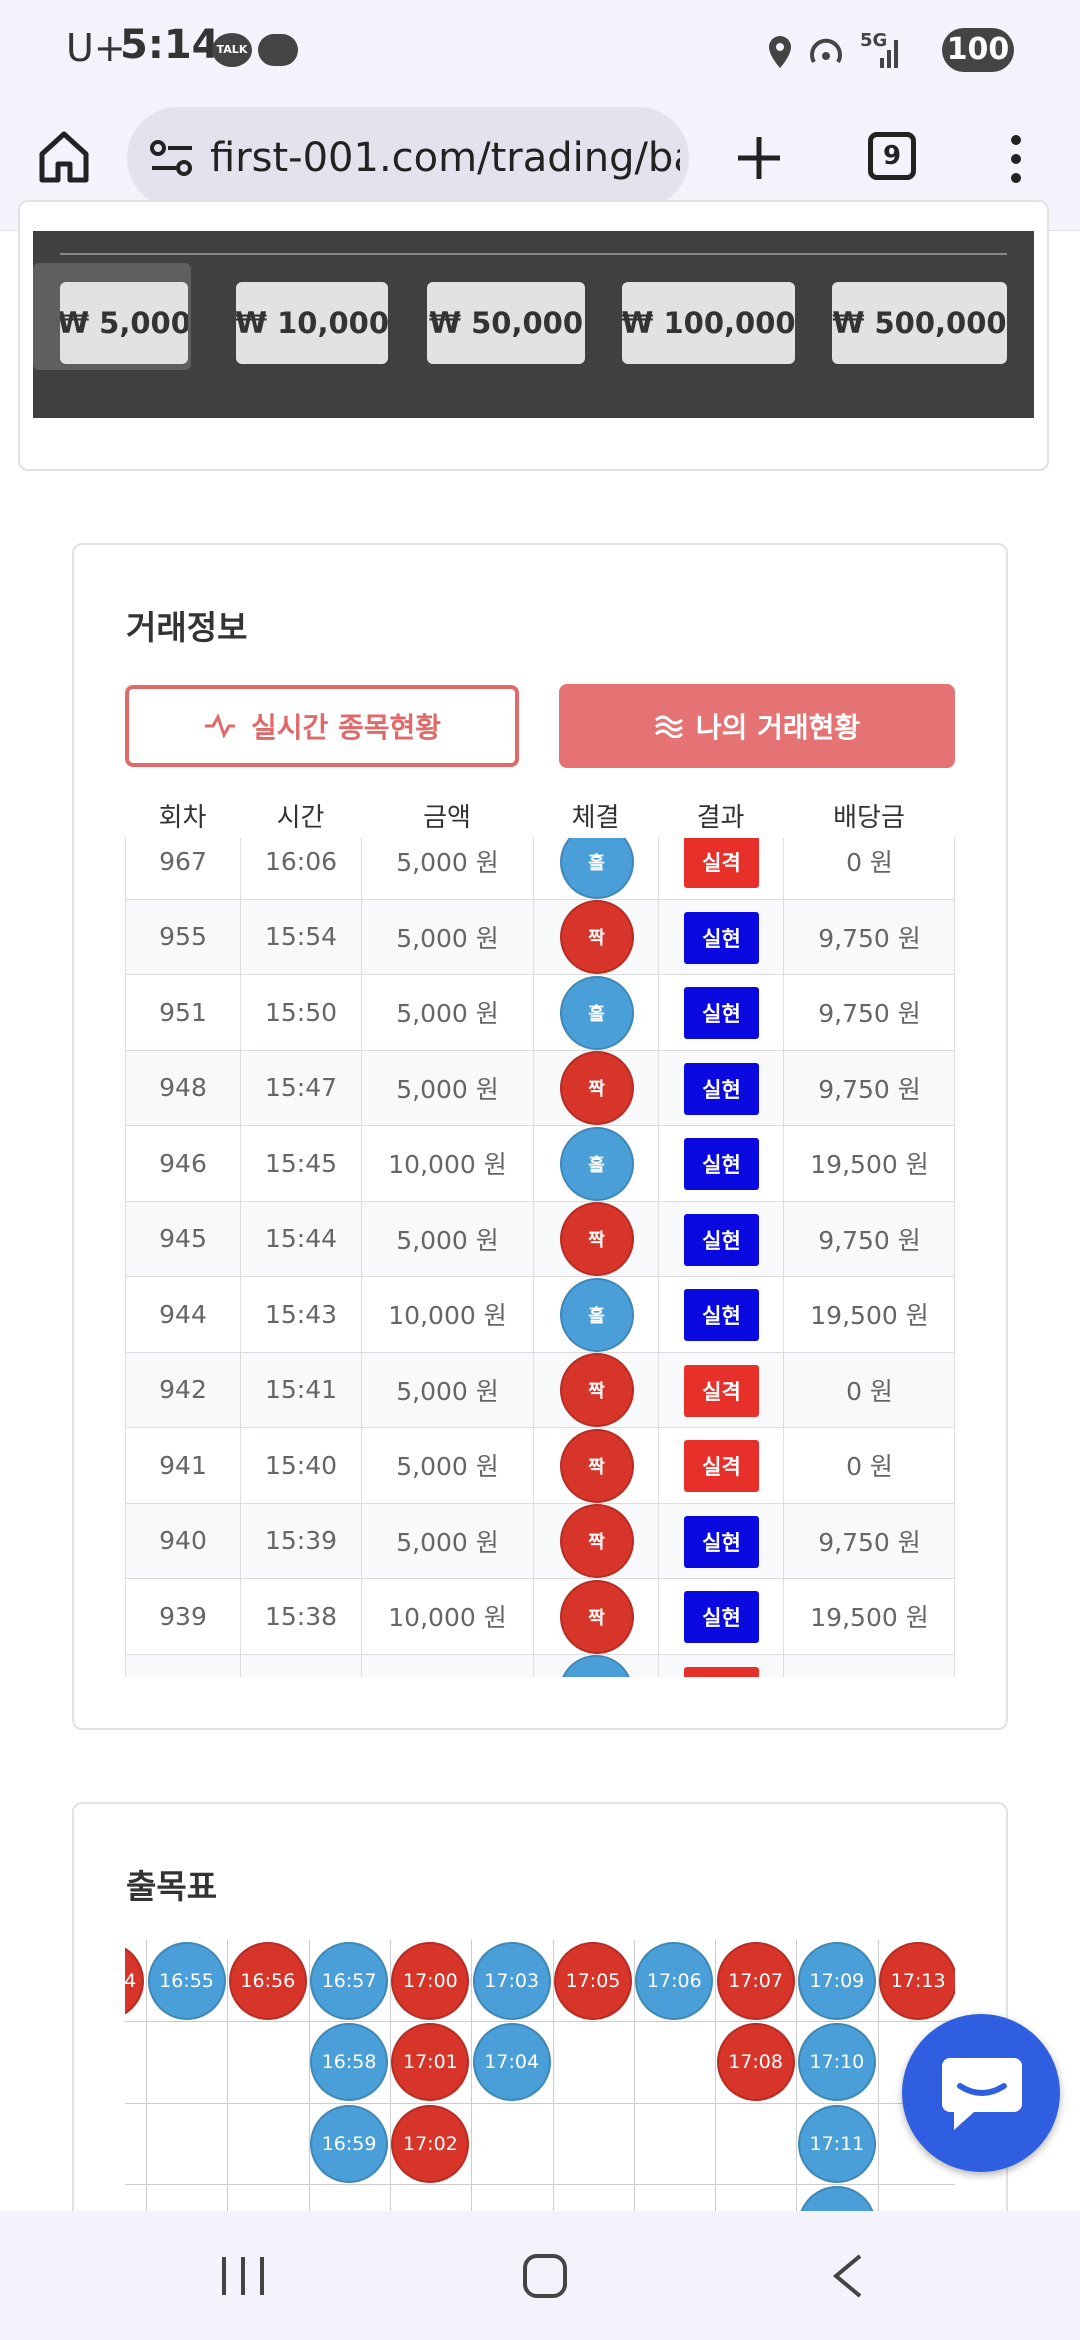  What do you see at coordinates (836, 2143) in the screenshot?
I see `result-circle: 17:11` at bounding box center [836, 2143].